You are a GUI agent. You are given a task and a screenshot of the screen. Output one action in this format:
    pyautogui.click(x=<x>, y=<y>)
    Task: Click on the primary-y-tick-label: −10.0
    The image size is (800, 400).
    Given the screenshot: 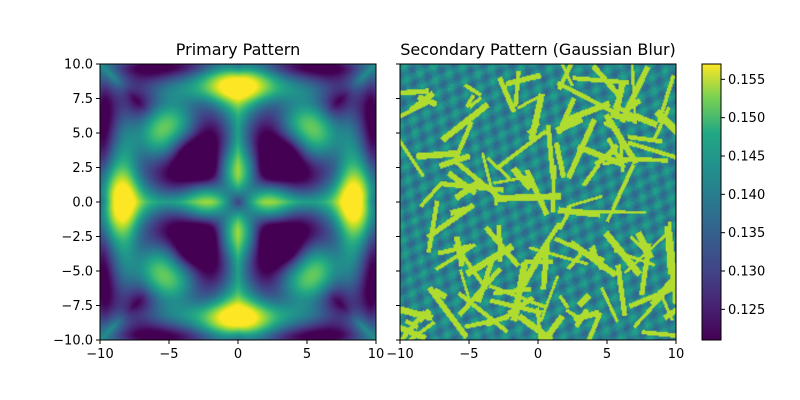 What is the action you would take?
    pyautogui.click(x=73, y=341)
    